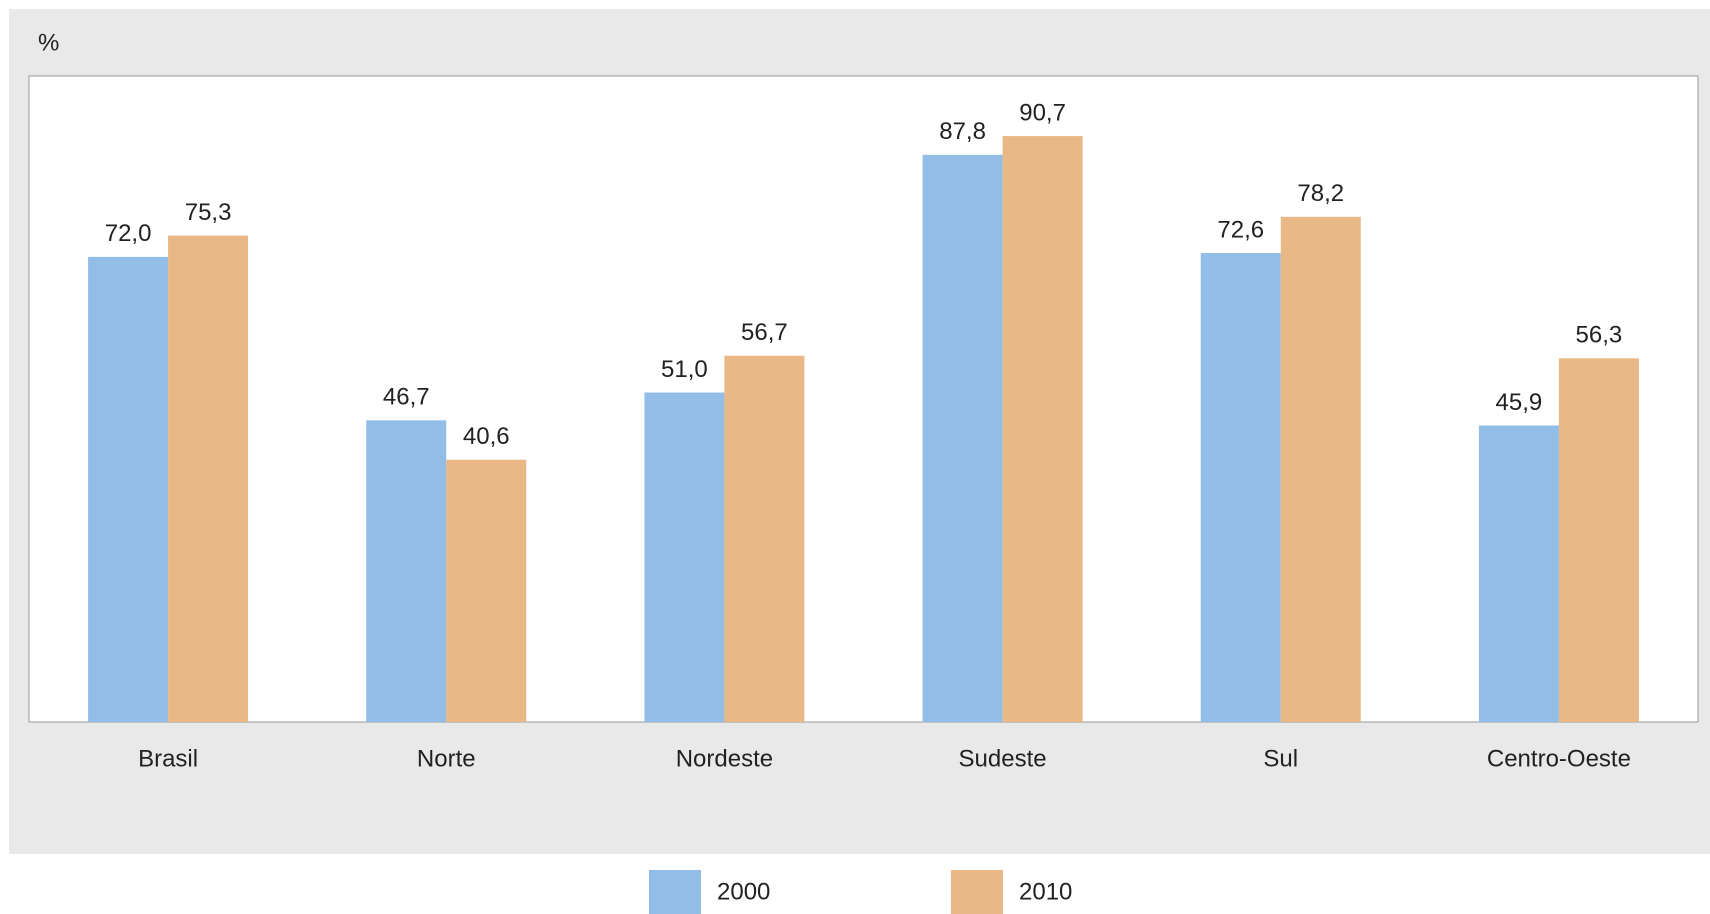 This screenshot has width=1710, height=914. What do you see at coordinates (48, 42) in the screenshot?
I see `y-axis-label: %` at bounding box center [48, 42].